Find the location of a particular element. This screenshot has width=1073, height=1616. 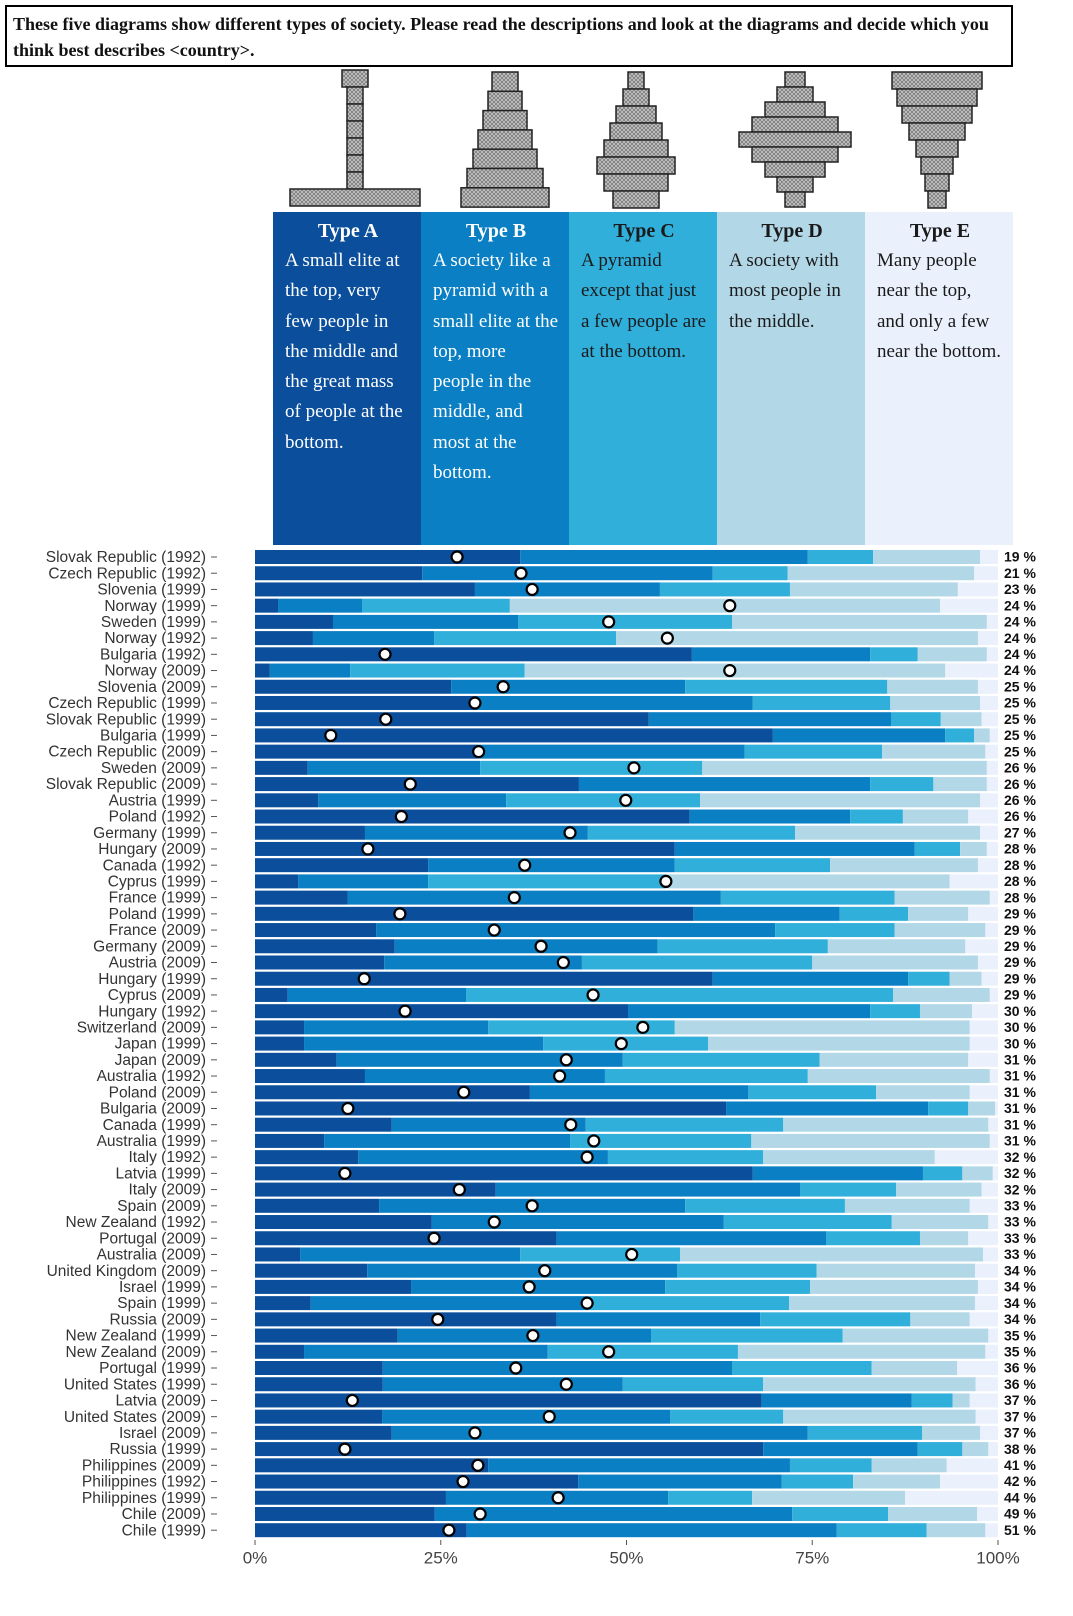

row-label: Philippines (1992) is located at coordinates (144, 1482).